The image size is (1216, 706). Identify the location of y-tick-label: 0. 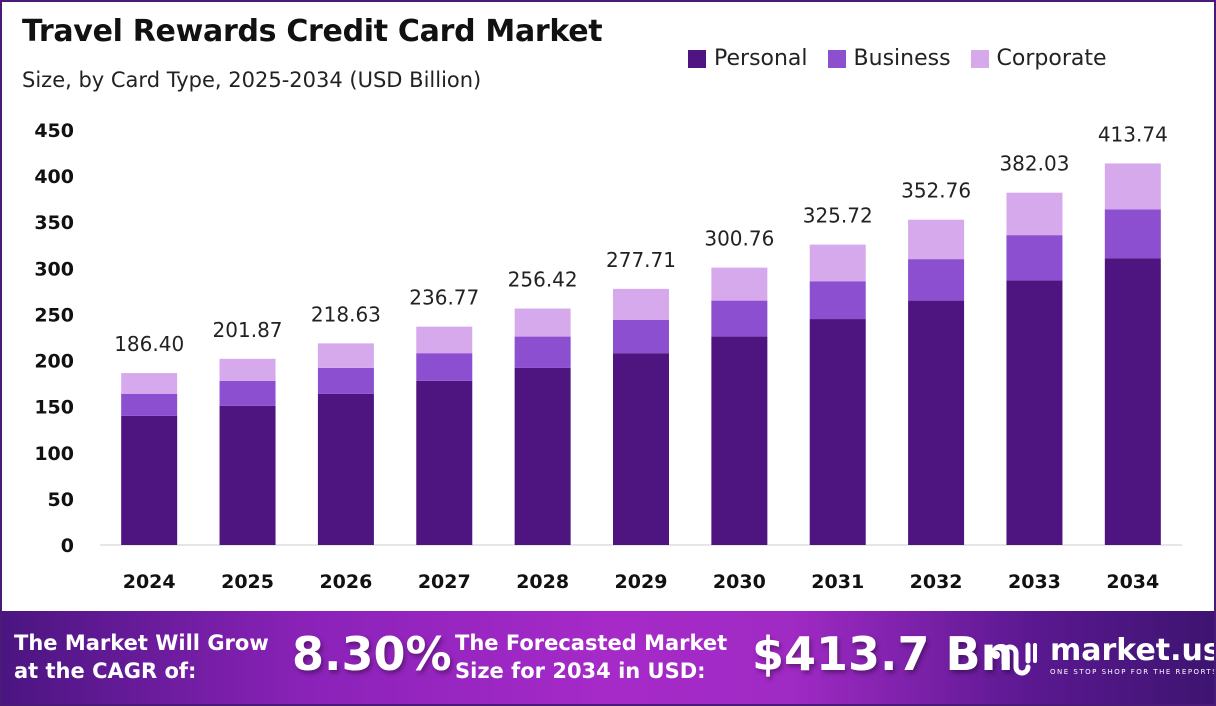
(67, 546).